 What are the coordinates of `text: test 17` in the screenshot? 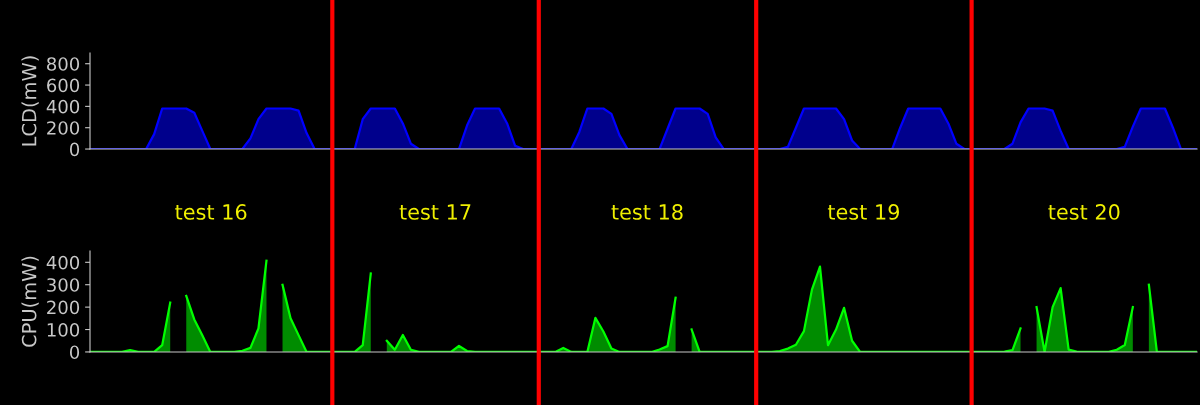 It's located at (435, 212).